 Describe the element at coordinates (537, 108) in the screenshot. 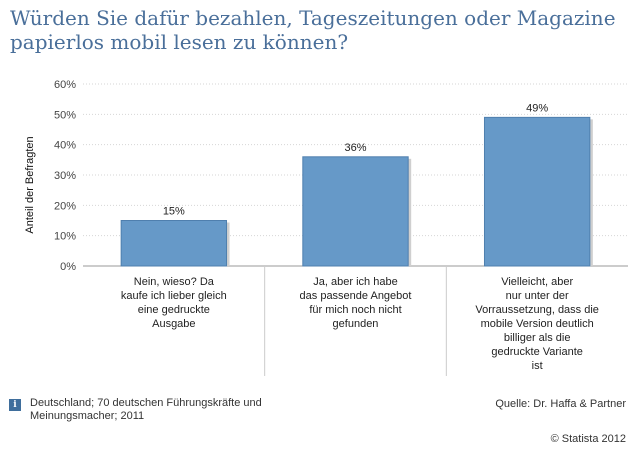

I see `bar-value-label: 49%` at that location.